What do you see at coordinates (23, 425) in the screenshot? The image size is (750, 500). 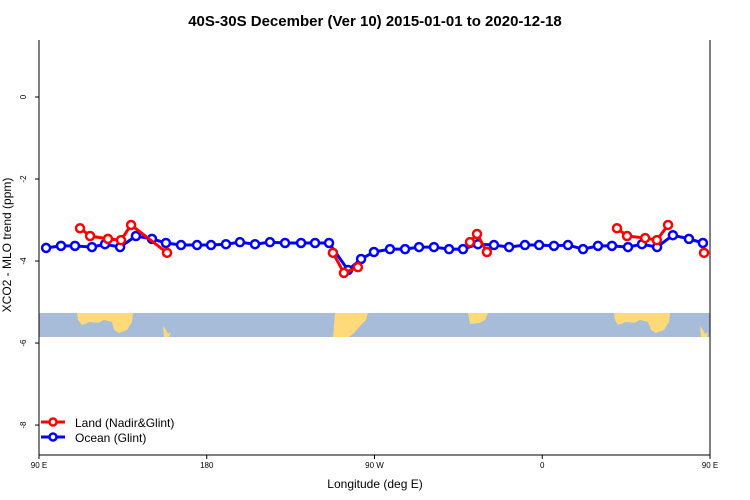 I see `y-tick-label: -8` at bounding box center [23, 425].